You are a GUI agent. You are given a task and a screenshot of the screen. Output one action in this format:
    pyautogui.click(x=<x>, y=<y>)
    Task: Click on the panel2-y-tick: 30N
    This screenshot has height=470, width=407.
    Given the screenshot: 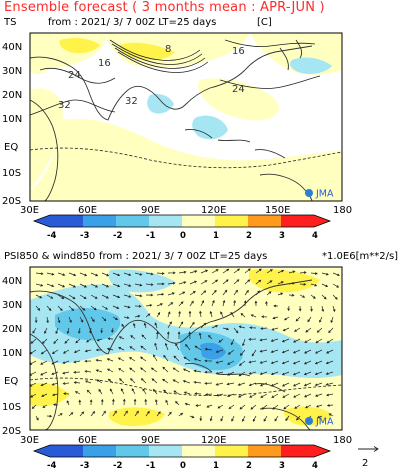 What is the action you would take?
    pyautogui.click(x=12, y=305)
    